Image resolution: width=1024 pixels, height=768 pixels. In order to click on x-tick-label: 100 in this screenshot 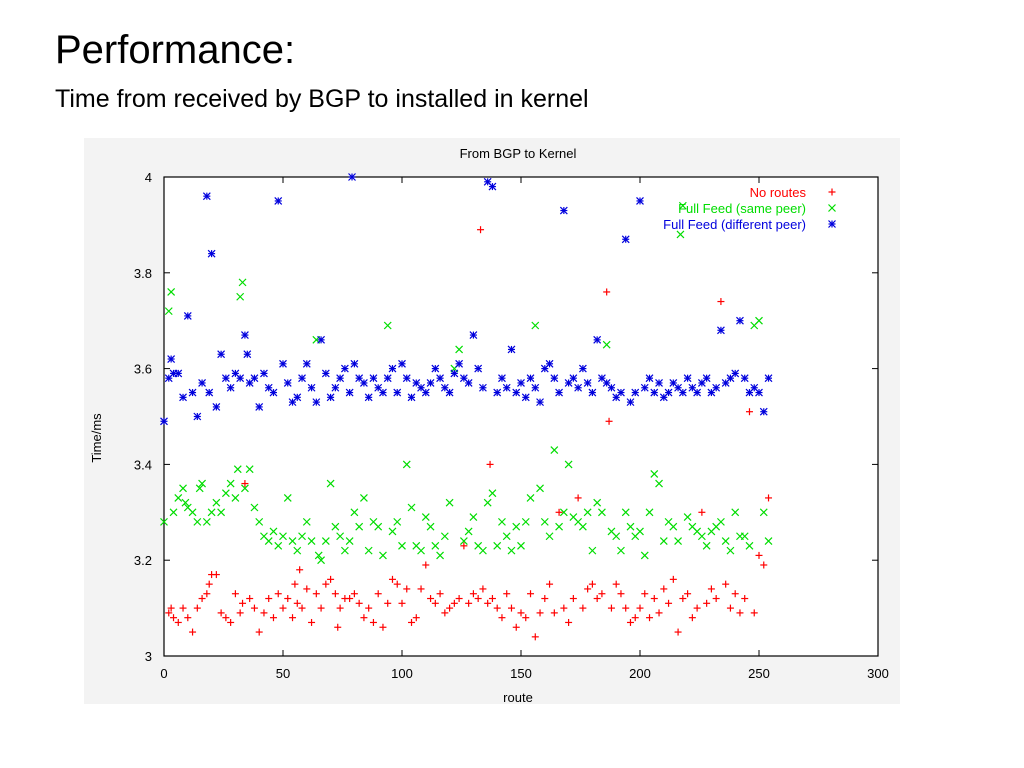, I will do `click(402, 673)`.